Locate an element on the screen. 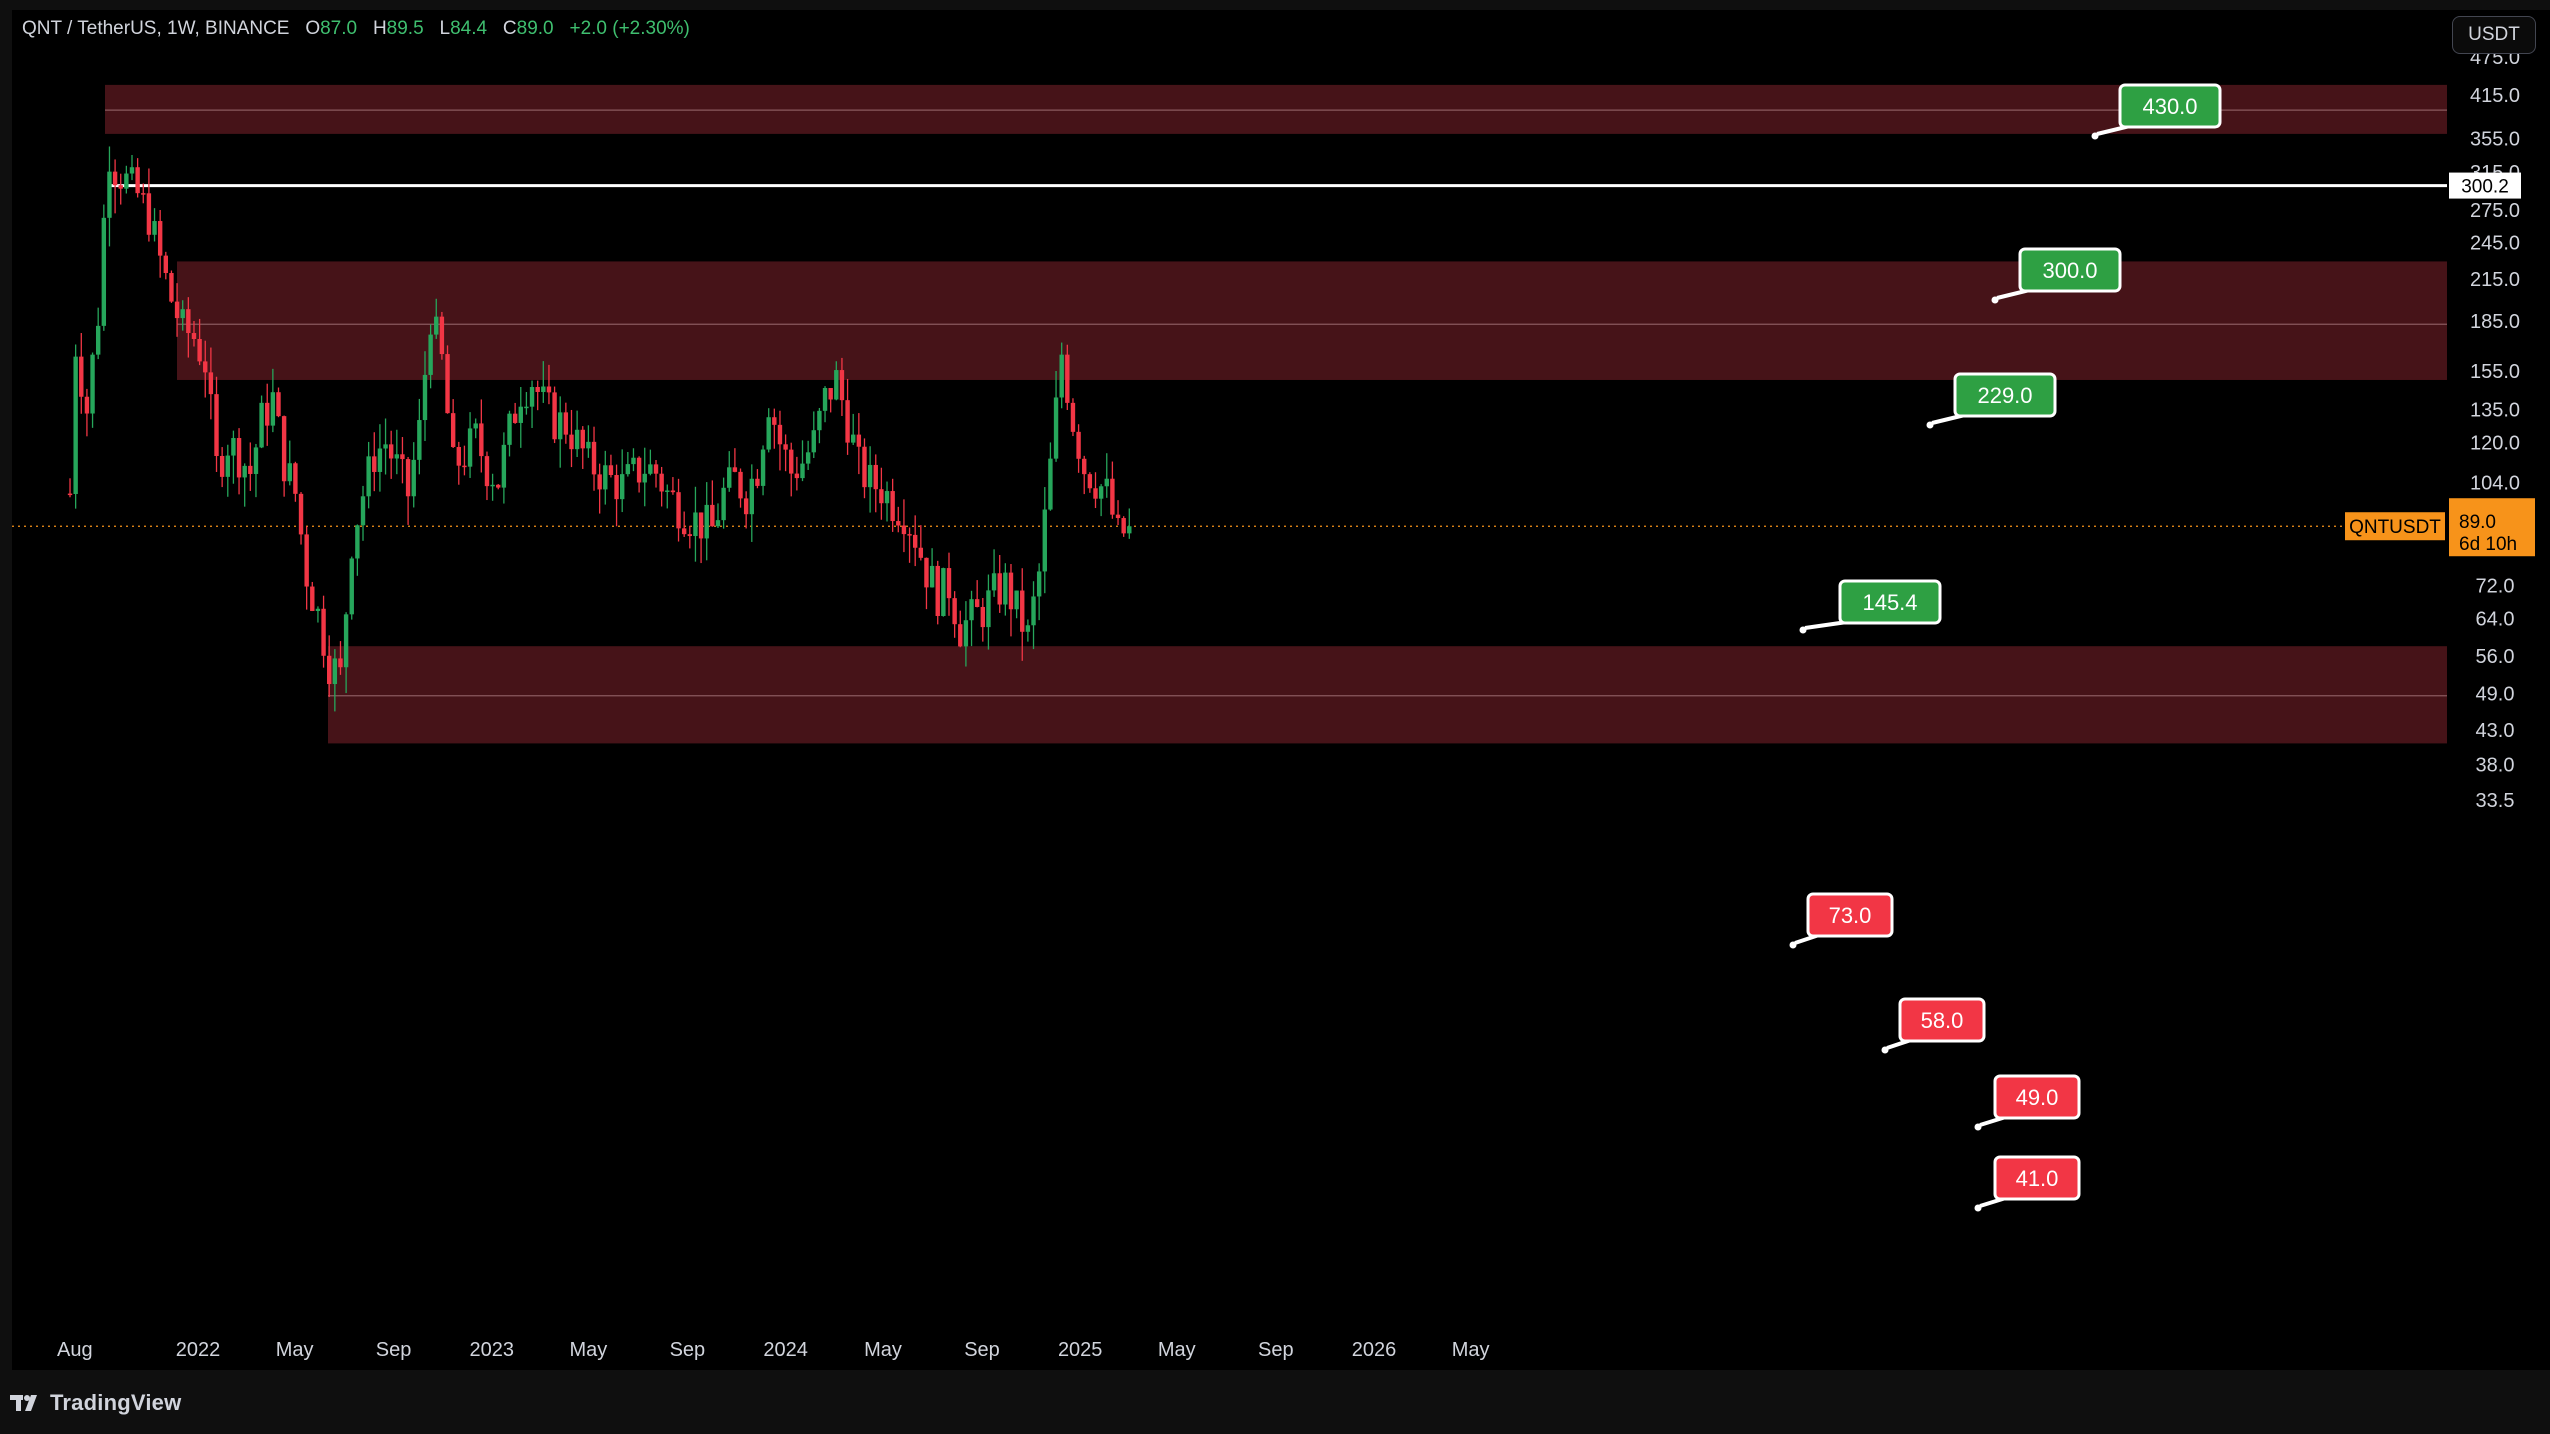 The width and height of the screenshot is (2550, 1434). target-label: 41.0 is located at coordinates (2037, 1178).